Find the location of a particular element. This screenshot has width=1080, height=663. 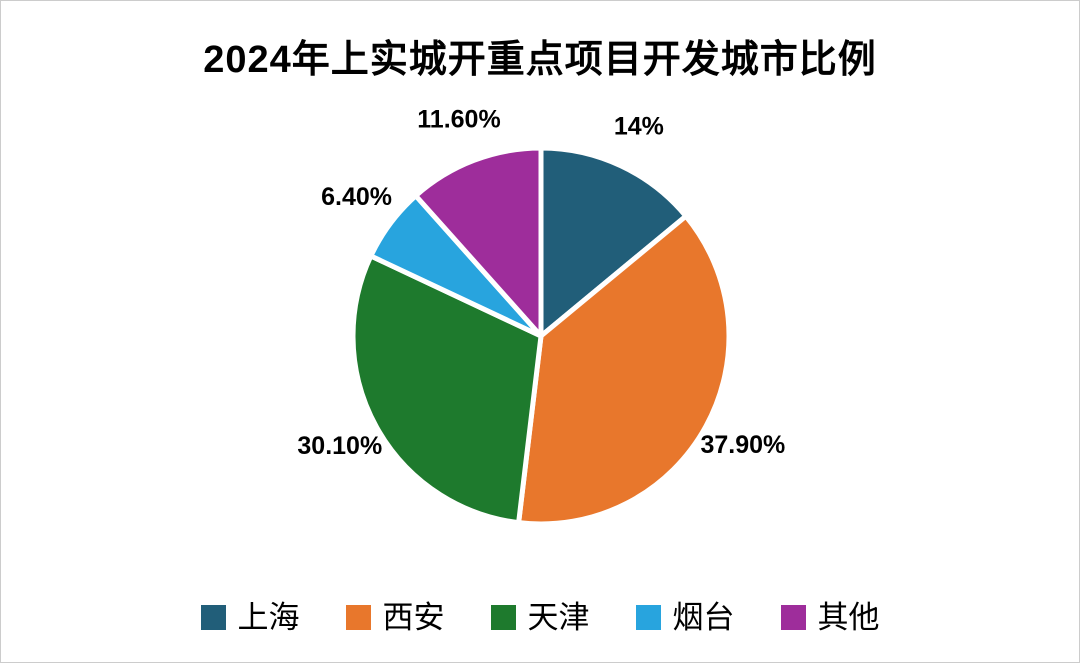

legend-item: 天津 is located at coordinates (540, 617).